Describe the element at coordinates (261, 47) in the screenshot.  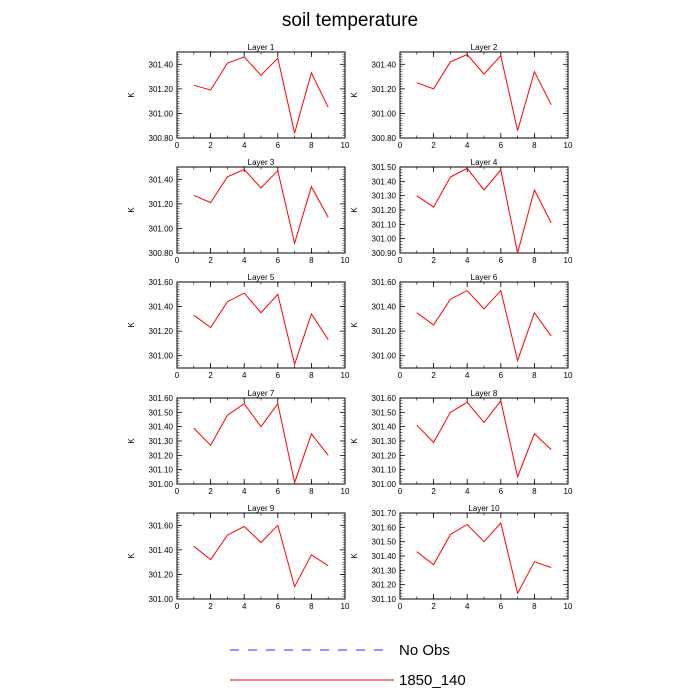
I see `panel-title: Layer 1` at that location.